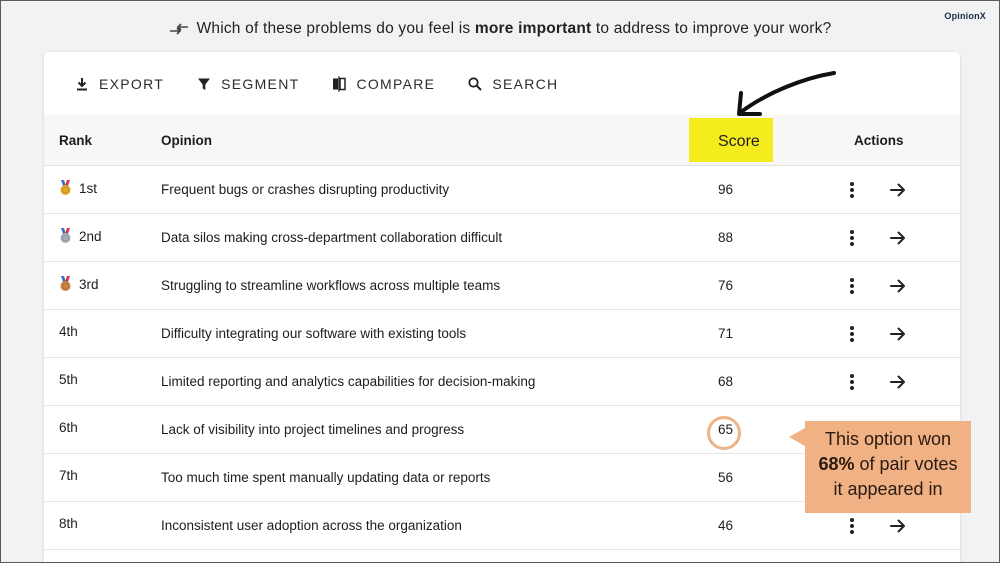 The width and height of the screenshot is (1000, 563). What do you see at coordinates (89, 284) in the screenshot?
I see `rank-label: 3rd` at bounding box center [89, 284].